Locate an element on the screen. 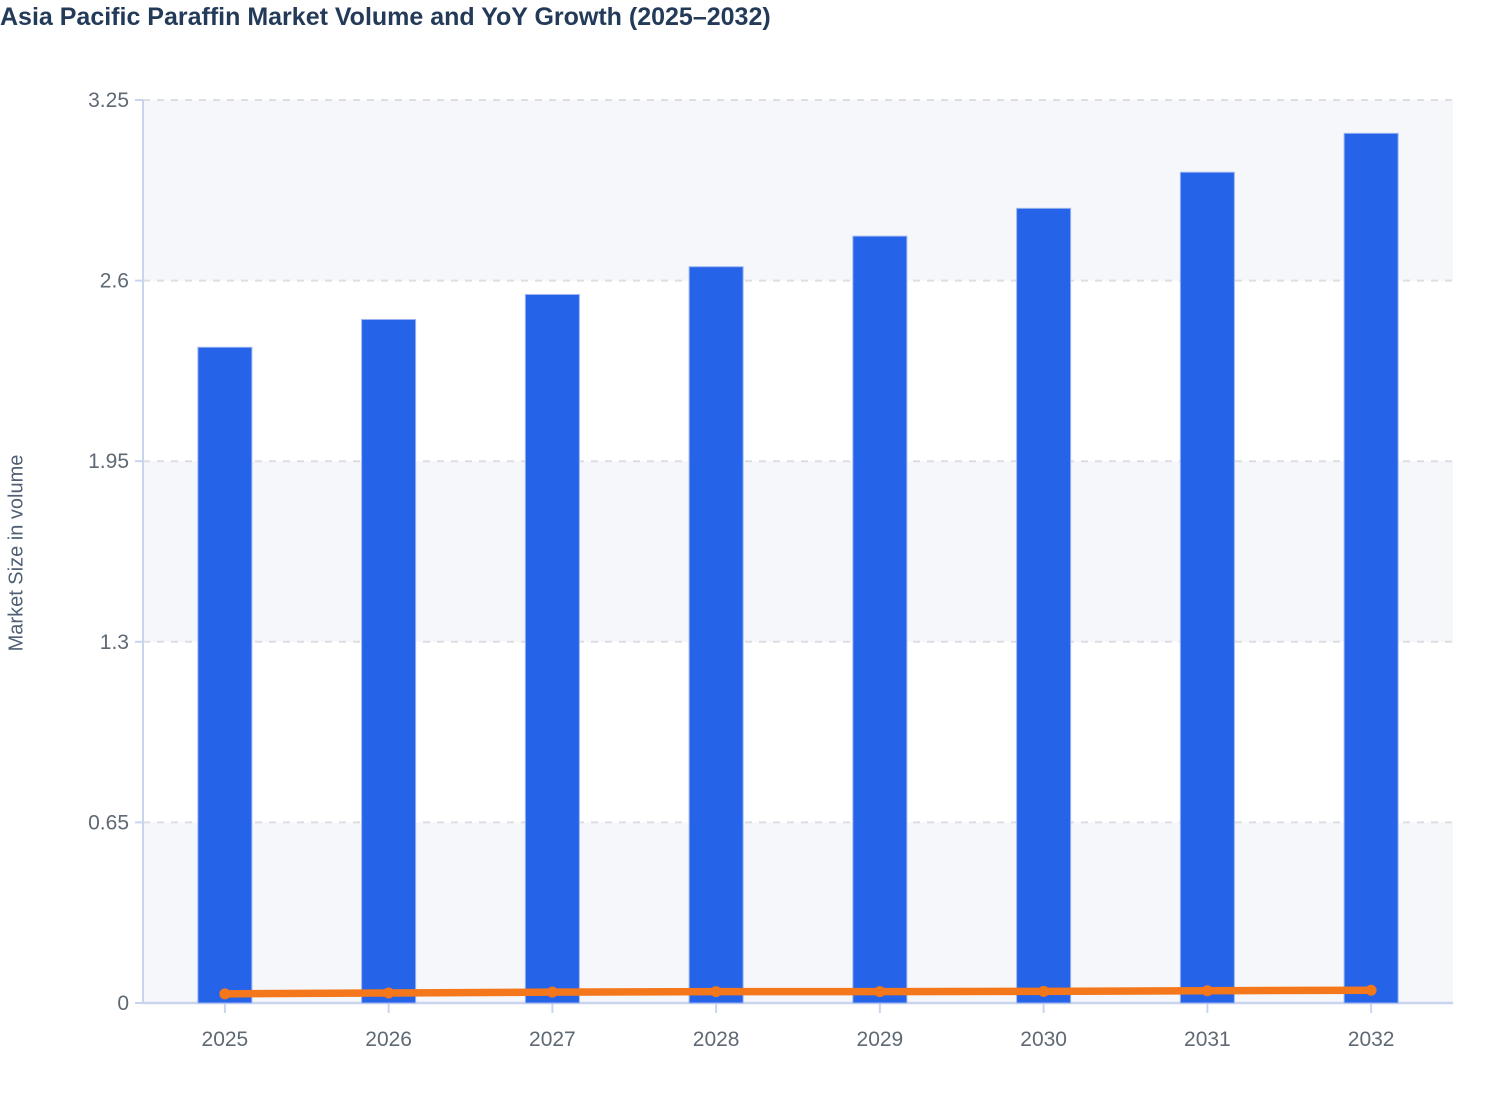 The image size is (1508, 1120). bar-2026 is located at coordinates (389, 661).